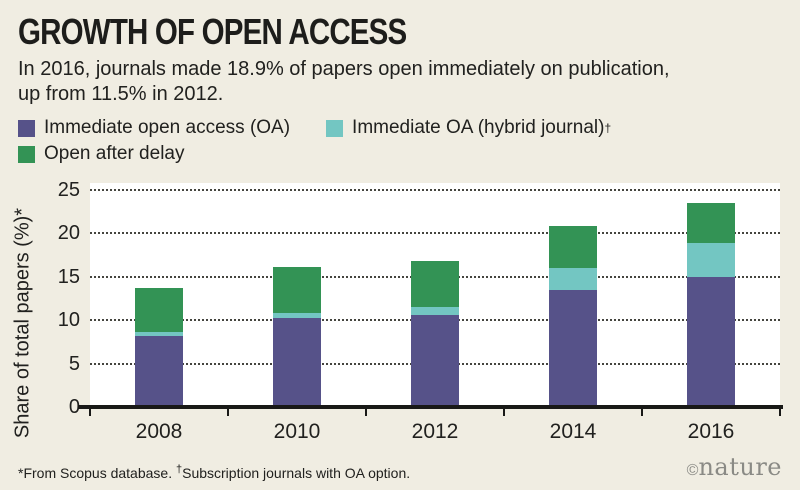 This screenshot has height=490, width=800. I want to click on legend-item: Open after delay, so click(101, 154).